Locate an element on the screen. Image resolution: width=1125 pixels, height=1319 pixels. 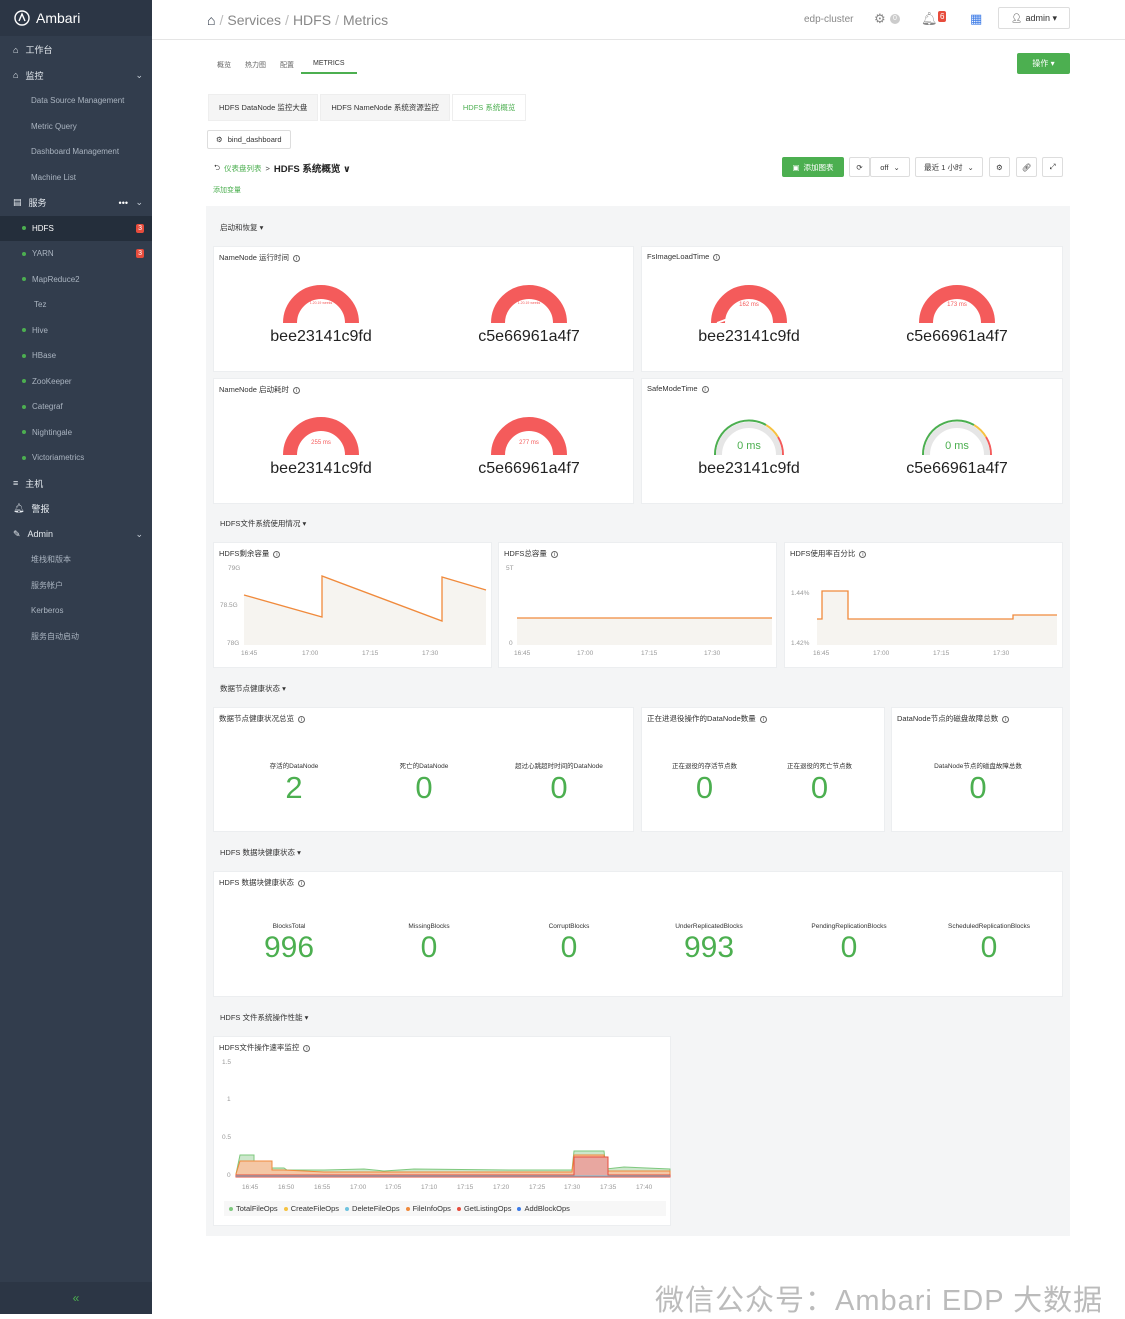
legend-item: CreateFileOps is located at coordinates (311, 1208).